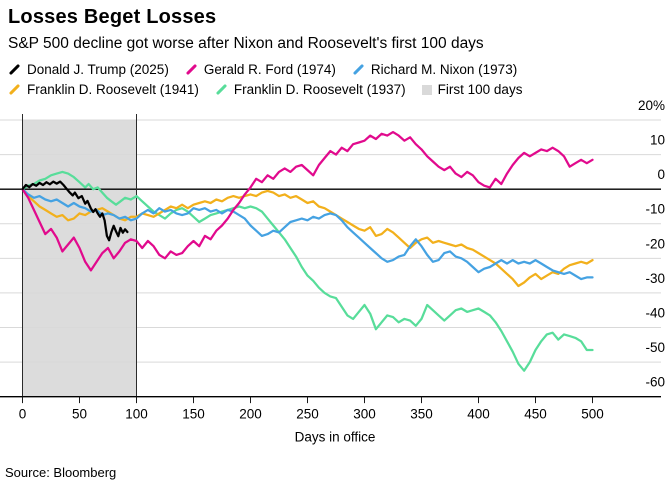 The height and width of the screenshot is (495, 671). Describe the element at coordinates (79, 414) in the screenshot. I see `x-axis-tick-label: 50` at that location.